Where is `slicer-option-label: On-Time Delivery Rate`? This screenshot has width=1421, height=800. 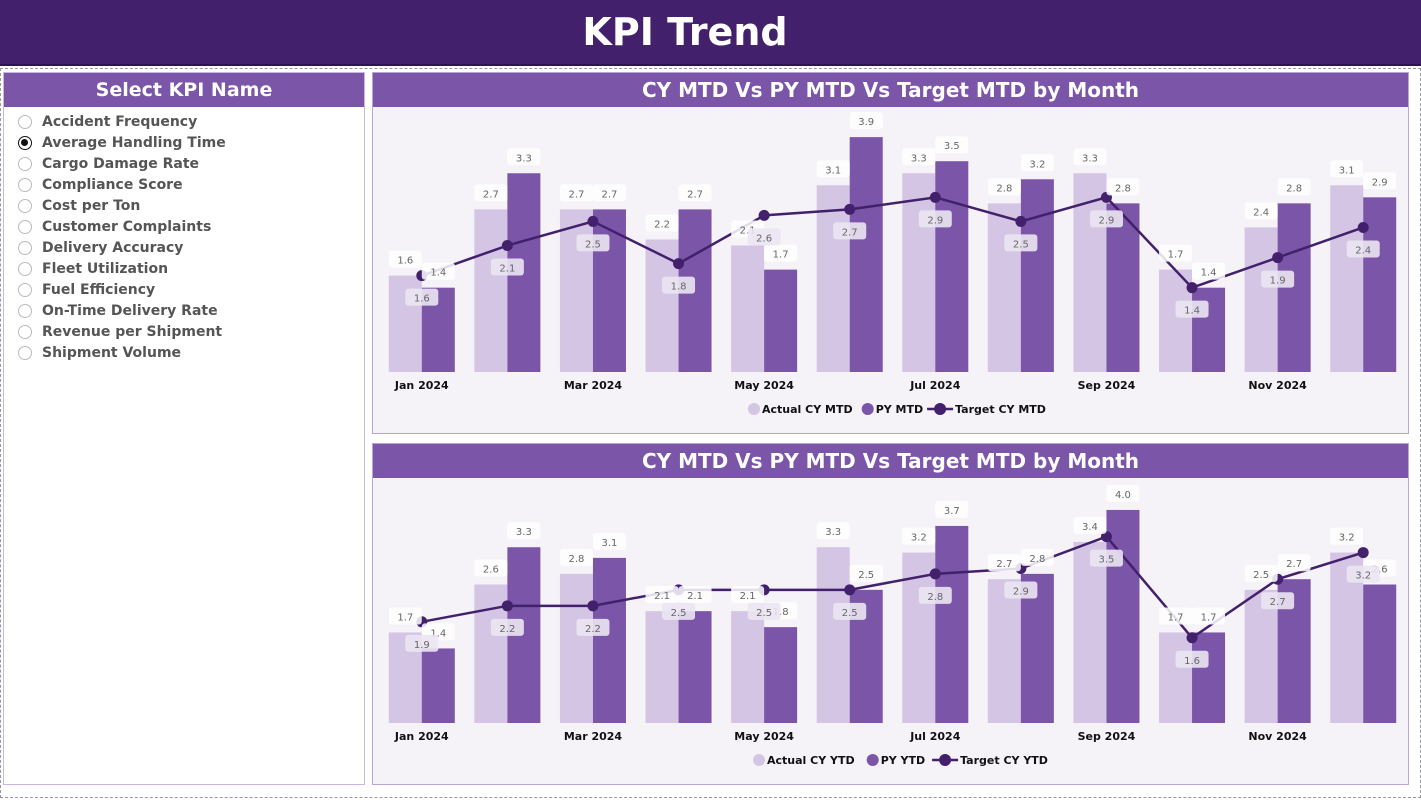
slicer-option-label: On-Time Delivery Rate is located at coordinates (130, 310).